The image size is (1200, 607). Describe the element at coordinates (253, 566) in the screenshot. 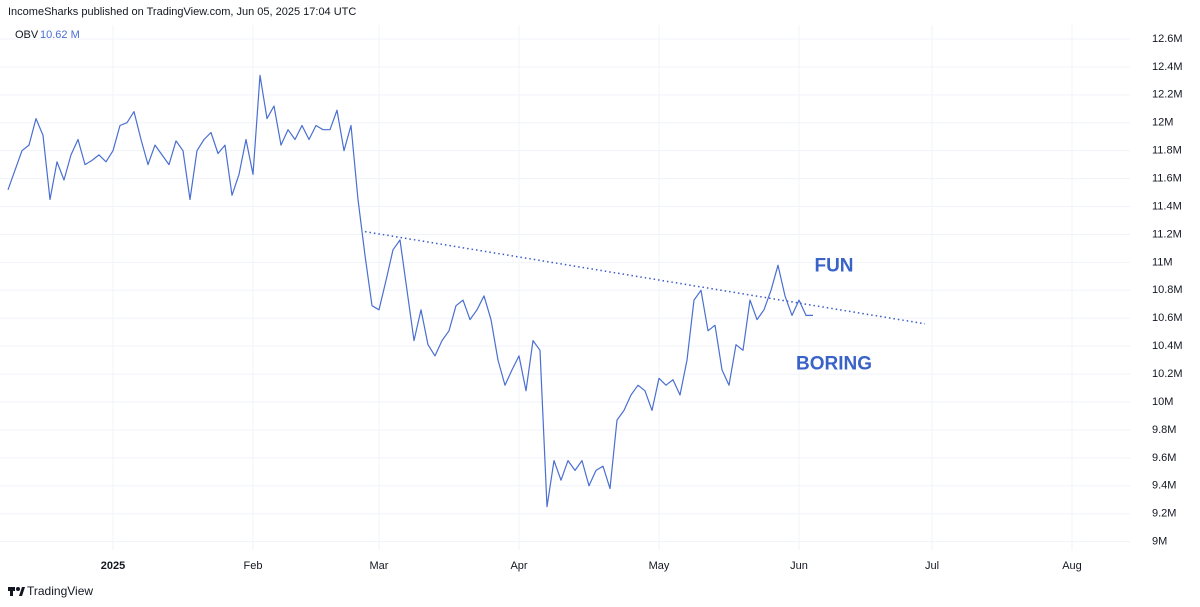

I see `x-tick-label: Feb` at that location.